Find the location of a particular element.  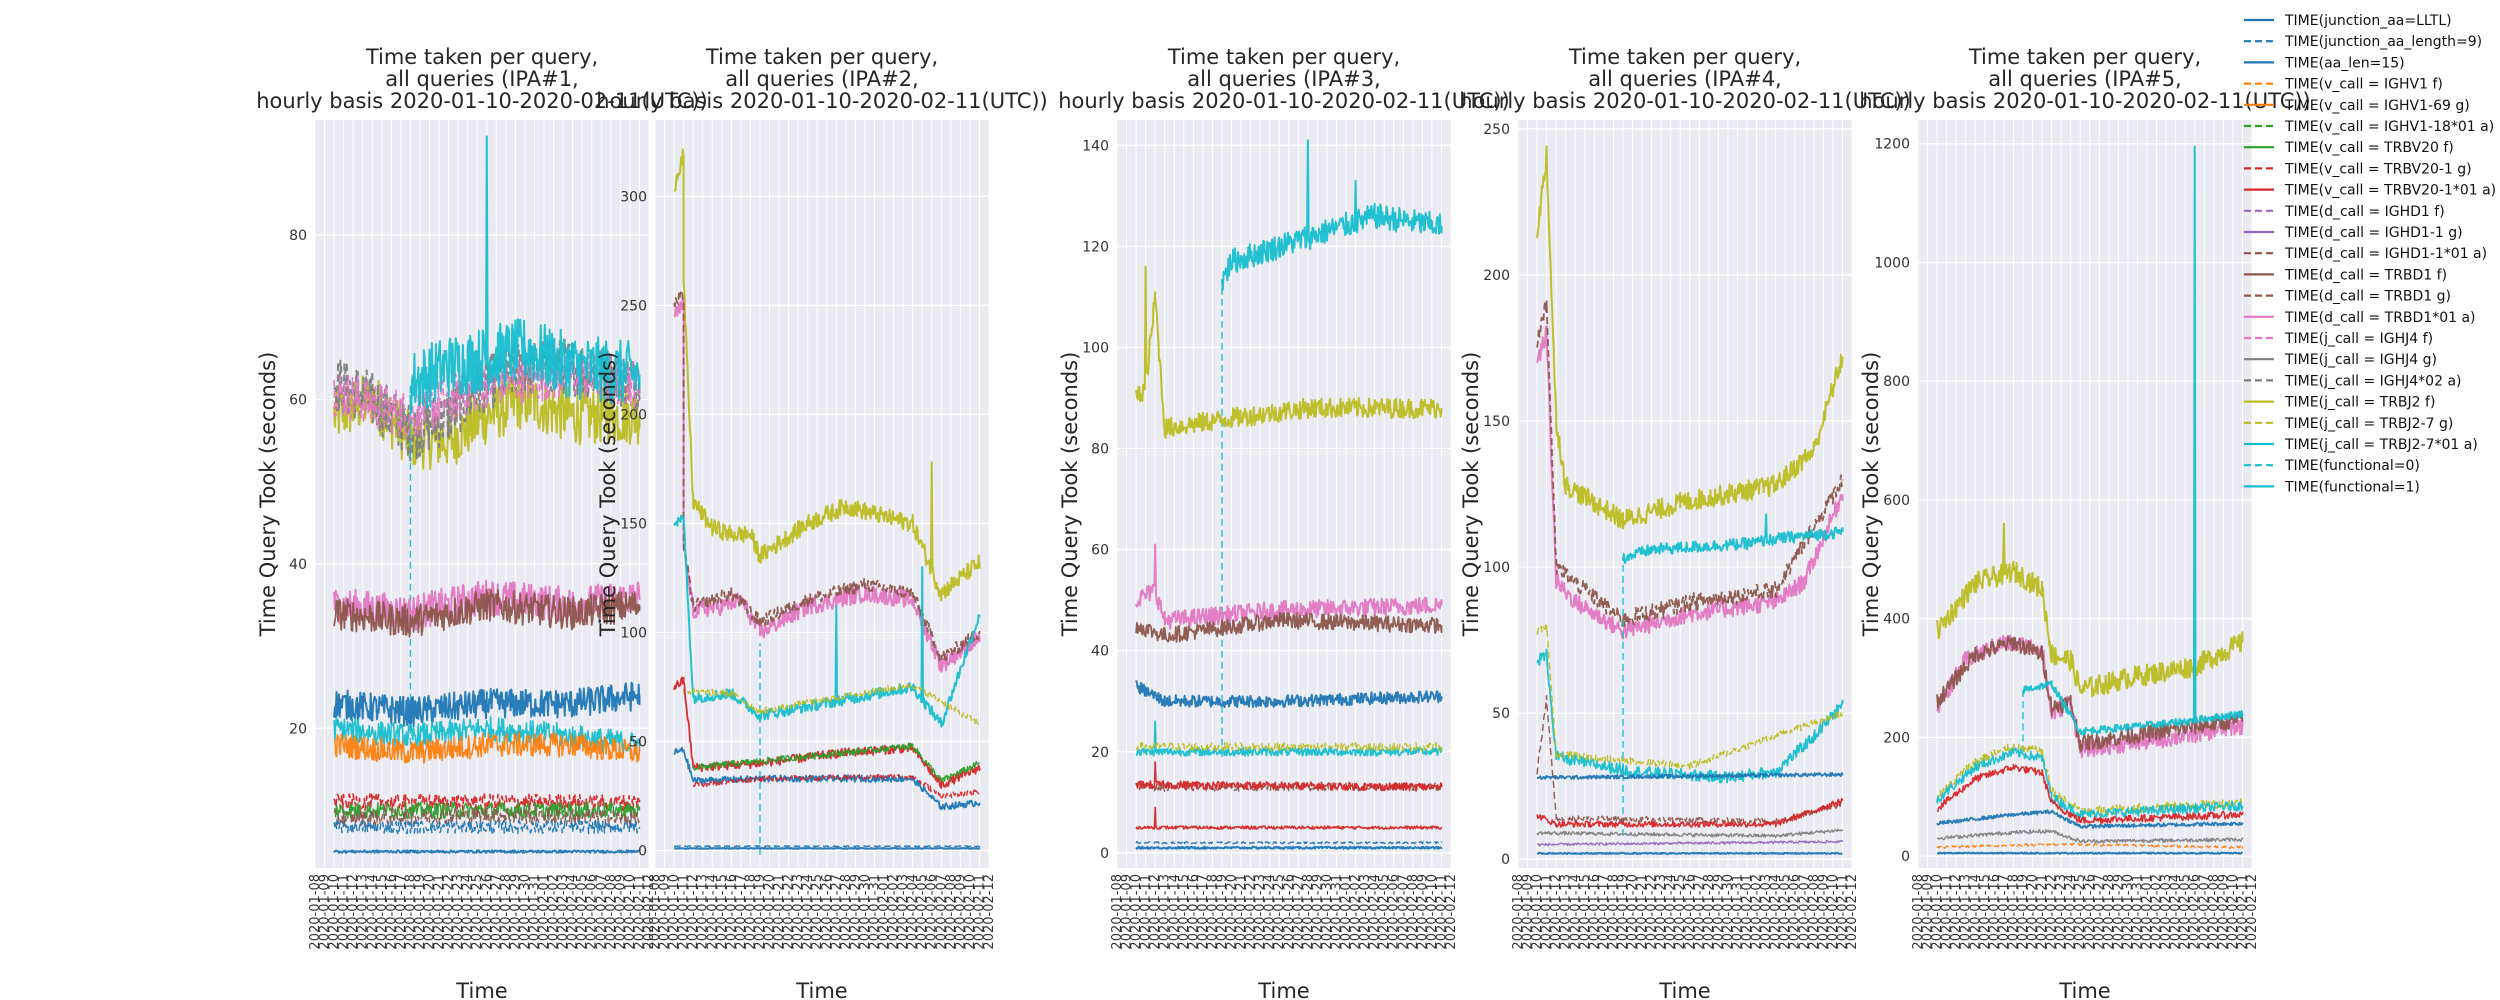

series-group is located at coordinates (1289, 494).